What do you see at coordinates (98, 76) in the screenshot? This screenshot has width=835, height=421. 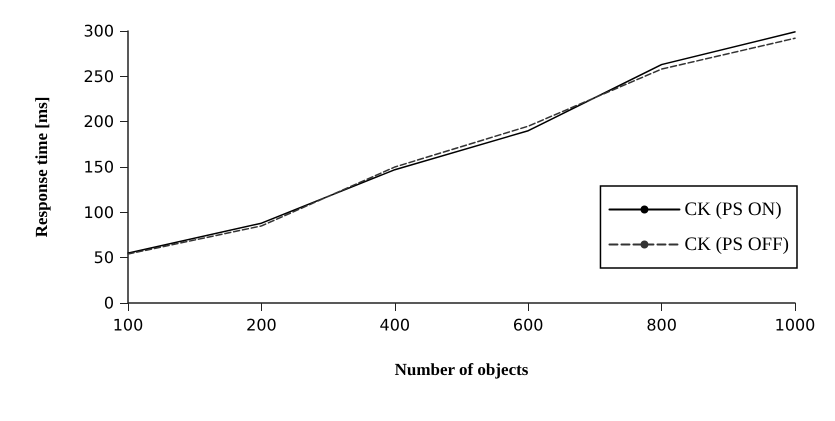 I see `y-tick-label: 250` at bounding box center [98, 76].